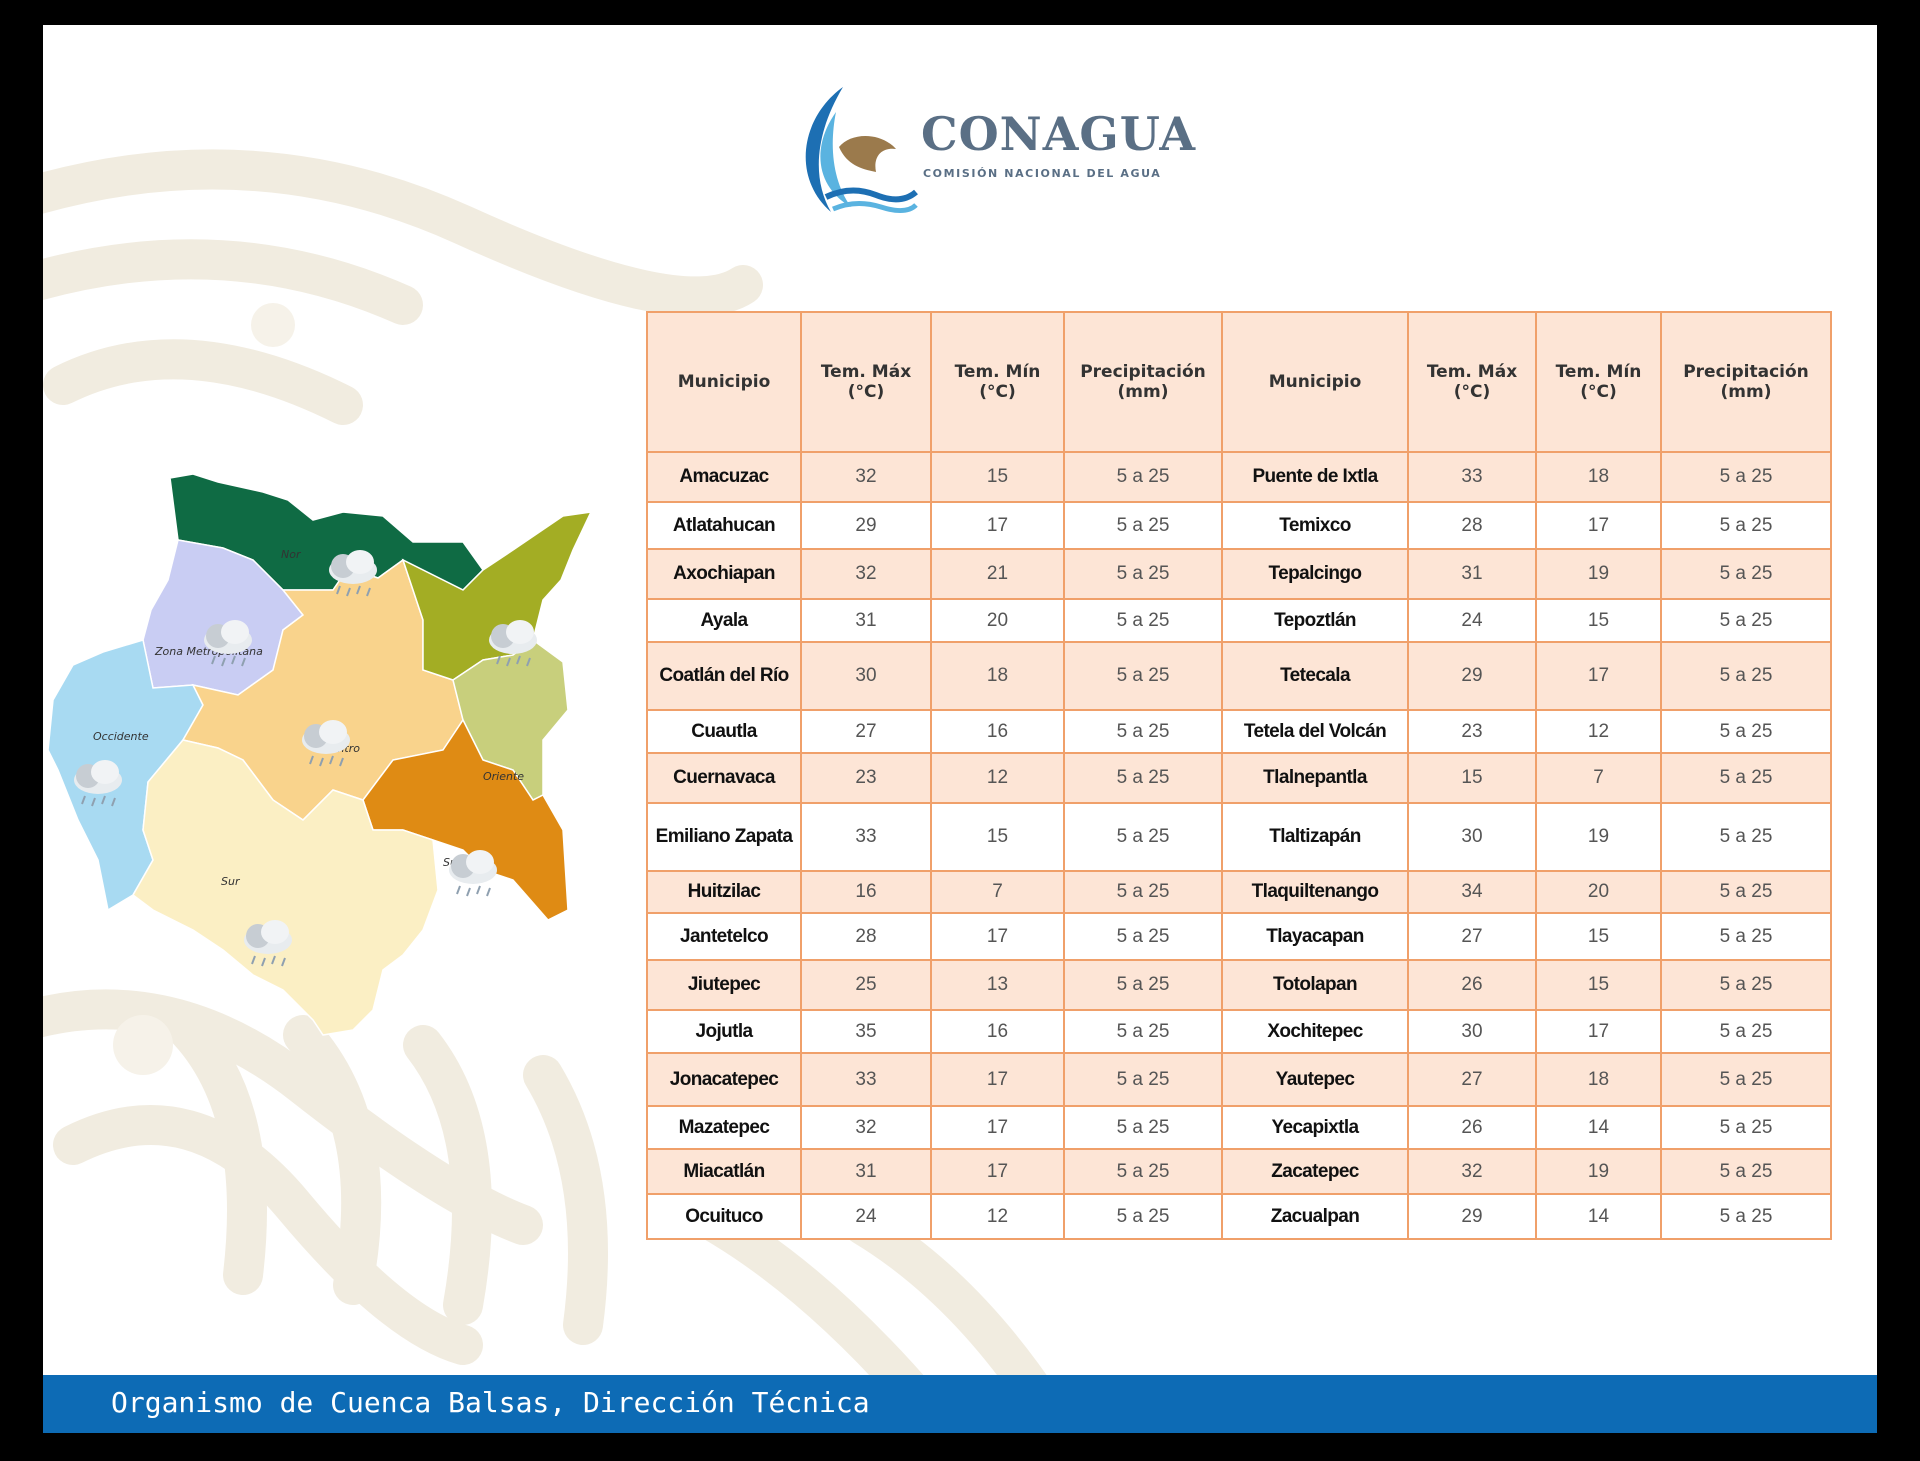 The image size is (1920, 1461). Describe the element at coordinates (1315, 574) in the screenshot. I see `municipio-cell: Tepalcingo` at that location.